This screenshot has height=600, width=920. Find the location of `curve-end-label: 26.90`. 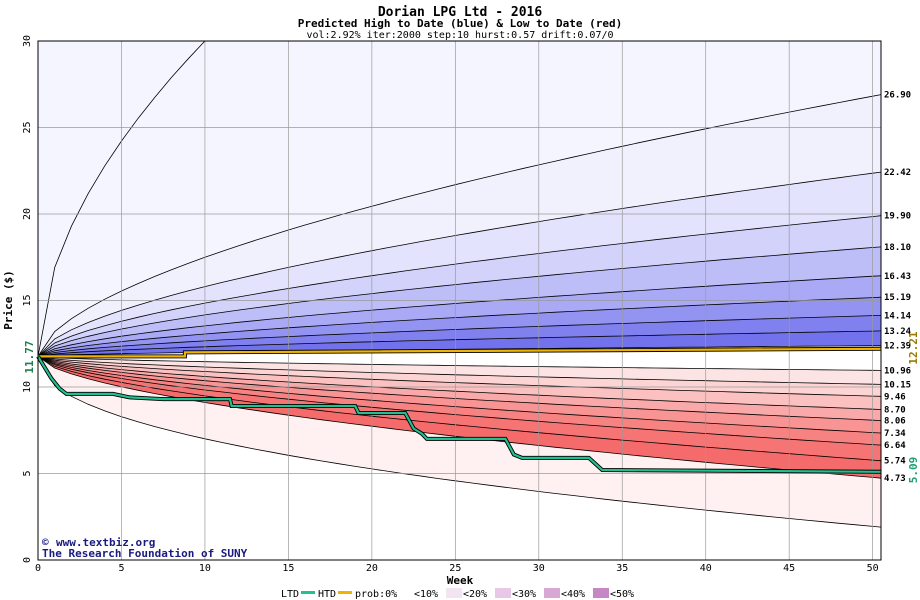

curve-end-label: 26.90 is located at coordinates (897, 96).